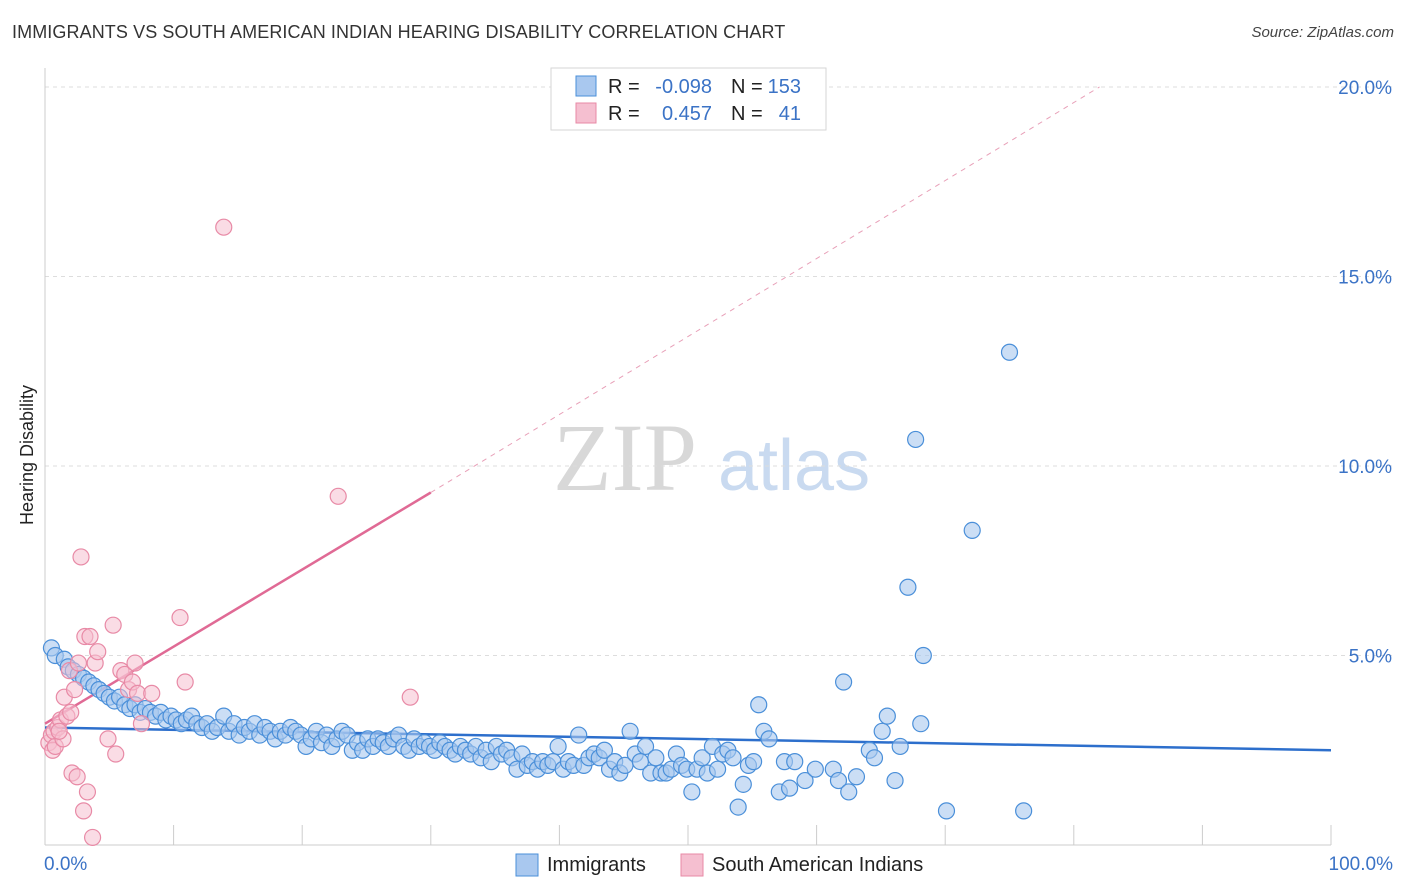 Image resolution: width=1406 pixels, height=892 pixels. Describe the element at coordinates (784, 87) in the screenshot. I see `legend-n-value-immigrants: 153` at that location.